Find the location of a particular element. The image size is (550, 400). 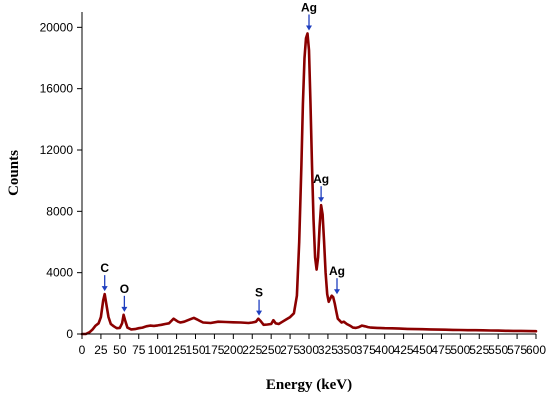

y-tick-label: 20000 is located at coordinates (57, 27).